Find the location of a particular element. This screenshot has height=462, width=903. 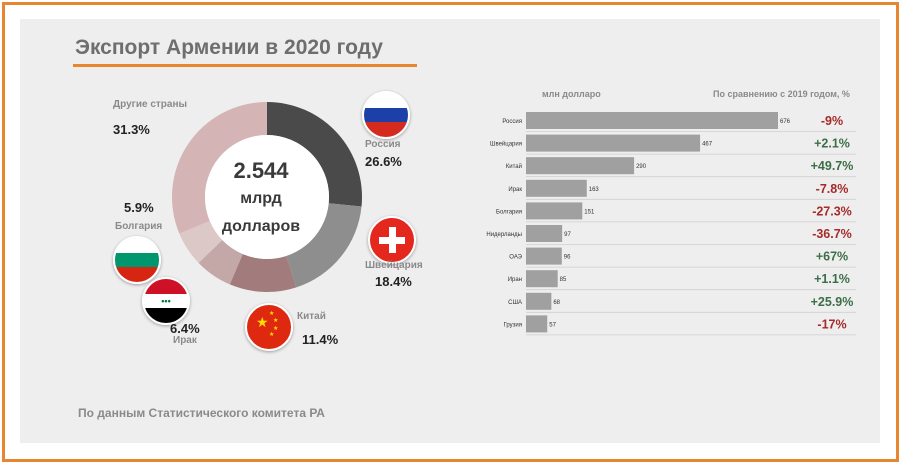

change-label: +25.9% is located at coordinates (832, 302).